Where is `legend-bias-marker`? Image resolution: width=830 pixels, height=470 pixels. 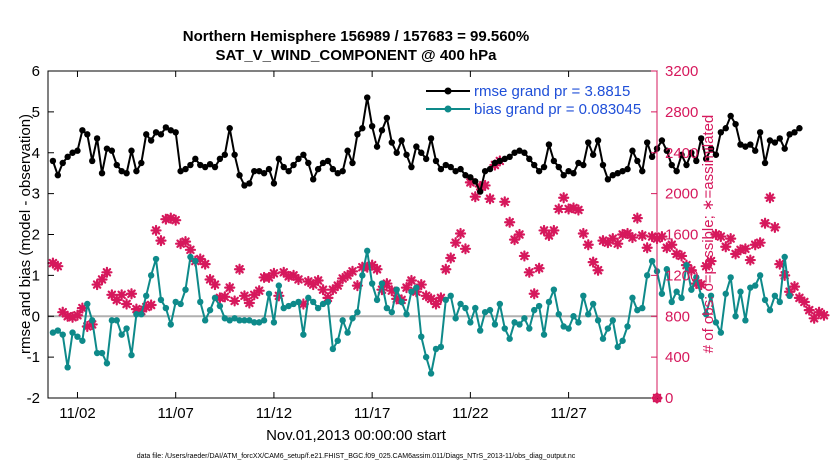 legend-bias-marker is located at coordinates (448, 109).